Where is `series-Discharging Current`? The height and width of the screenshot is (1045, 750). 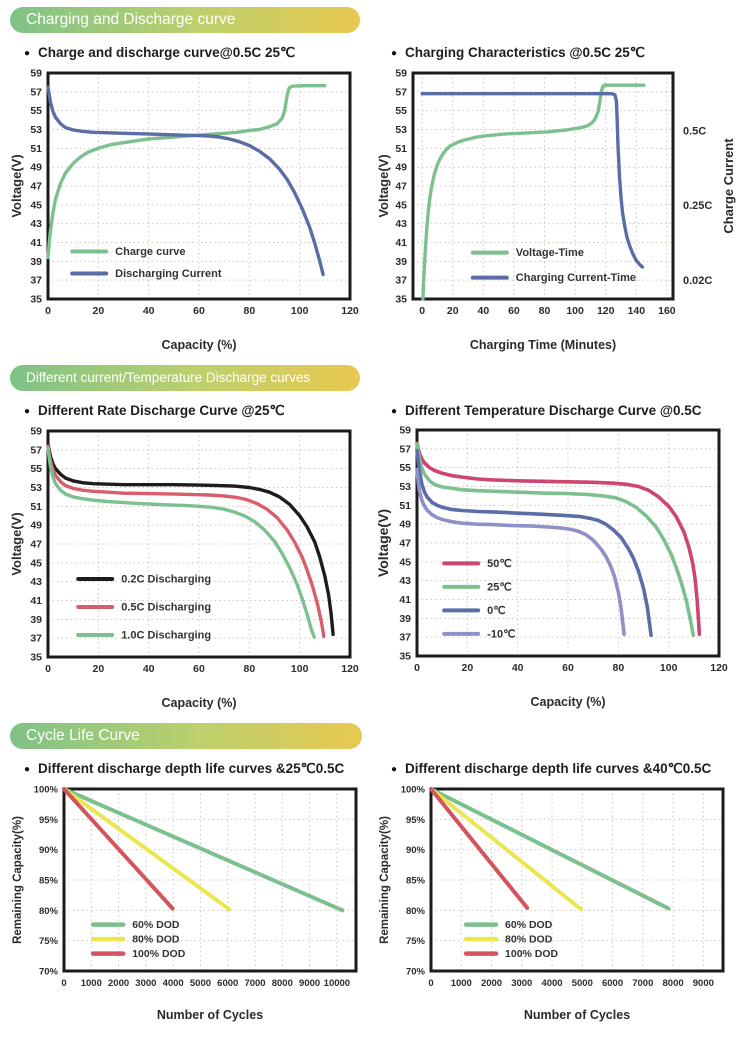 series-Discharging Current is located at coordinates (185, 181).